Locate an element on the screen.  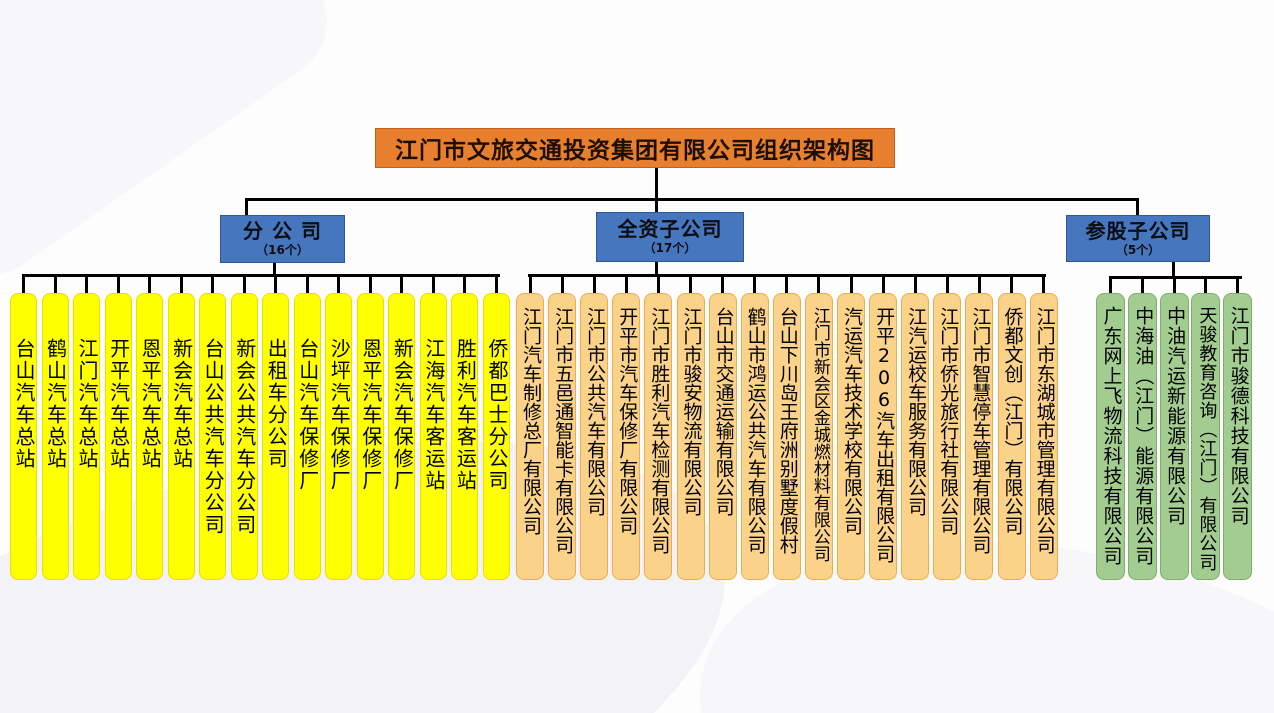
org-node-box-wholly-owned-subsidiaries: 鹤山市鸿运公共汽车有限公司 is located at coordinates (754, 436).